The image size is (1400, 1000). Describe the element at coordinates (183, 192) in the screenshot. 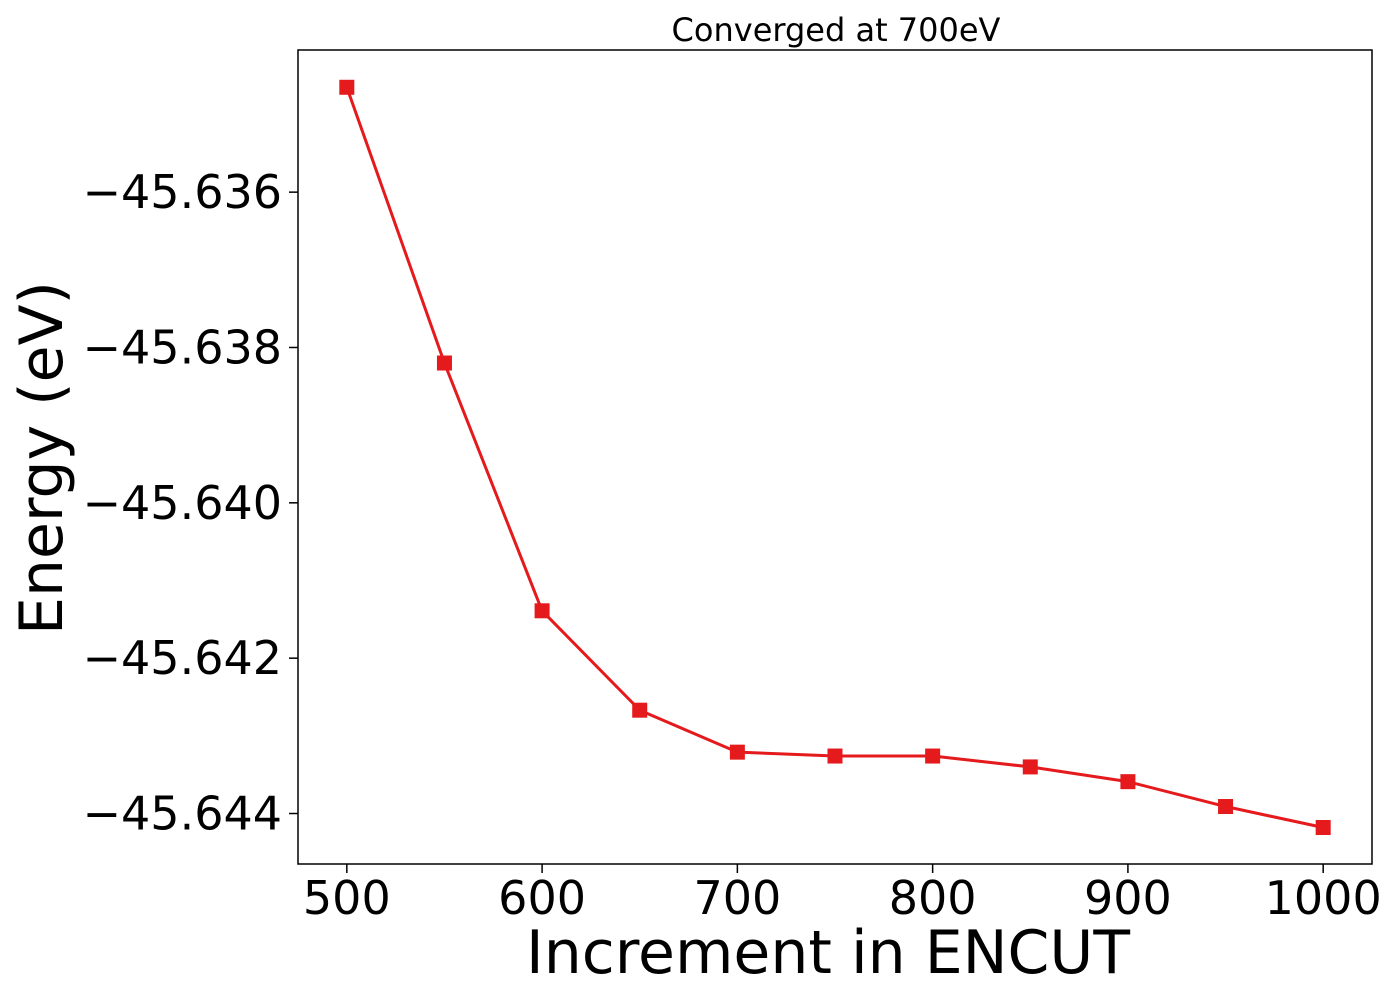

I see `y-tick-label: −45.636` at that location.